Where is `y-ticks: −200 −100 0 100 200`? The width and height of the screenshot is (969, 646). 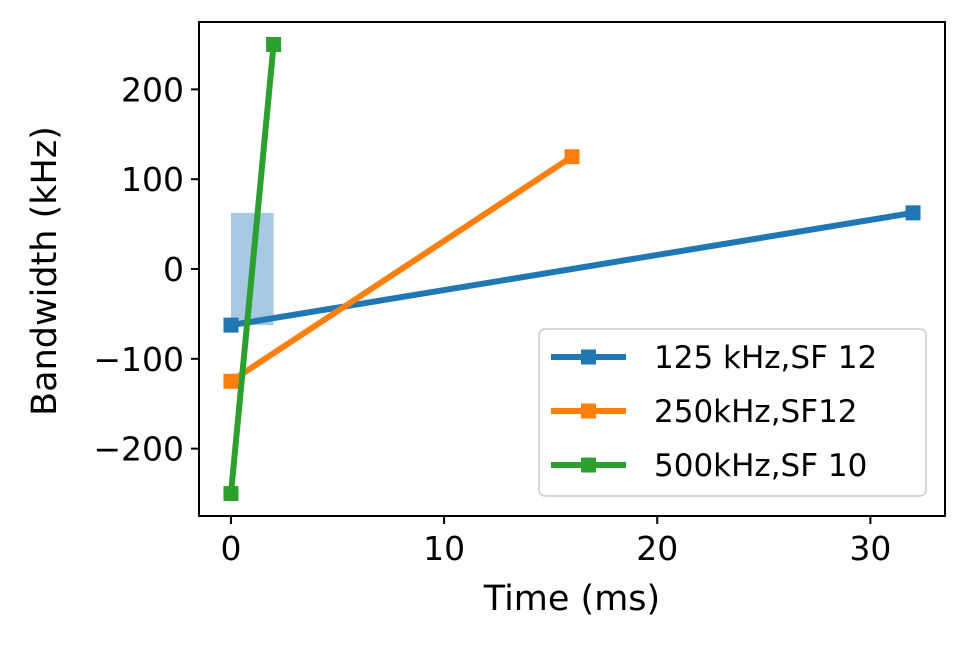
y-ticks: −200 −100 0 100 200 is located at coordinates (146, 269).